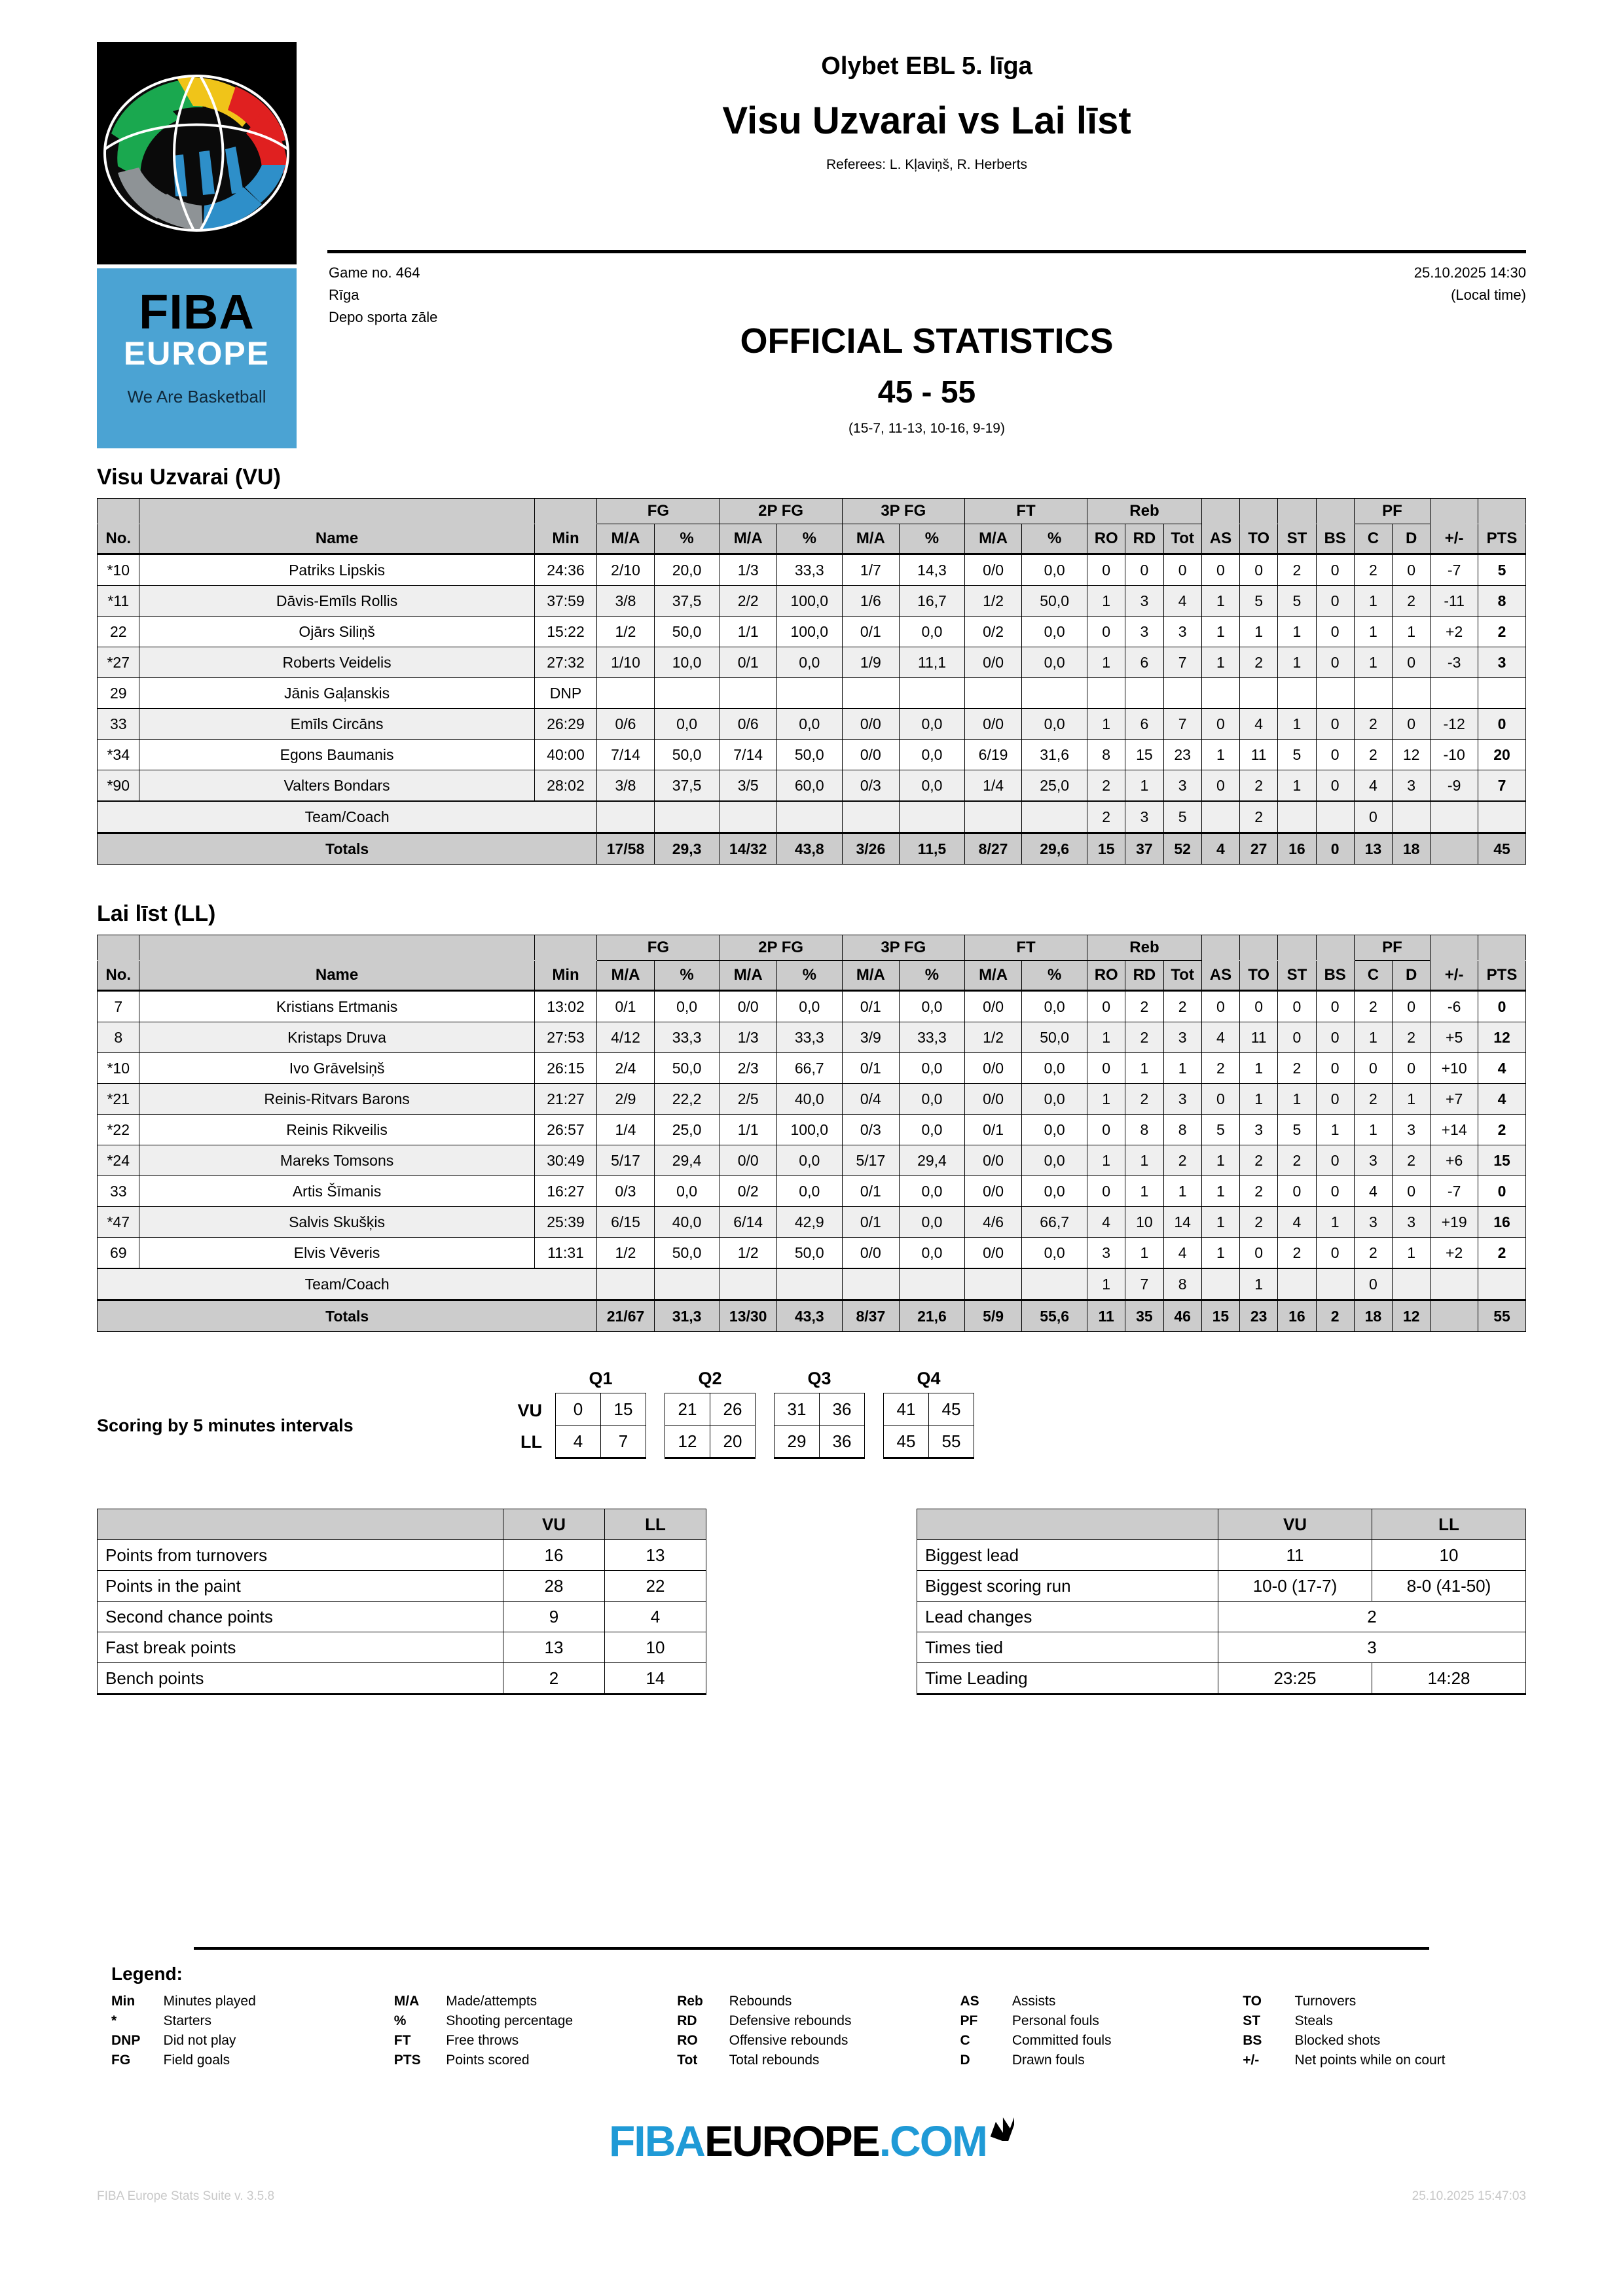 This screenshot has height=2296, width=1623. Describe the element at coordinates (1252, 2040) in the screenshot. I see `legend-abbr: BS` at that location.